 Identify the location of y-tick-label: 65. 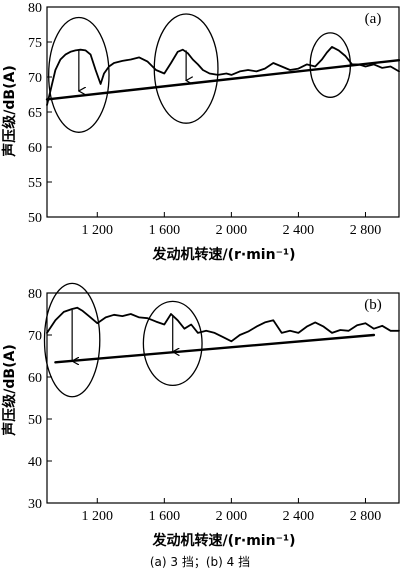
(35, 113).